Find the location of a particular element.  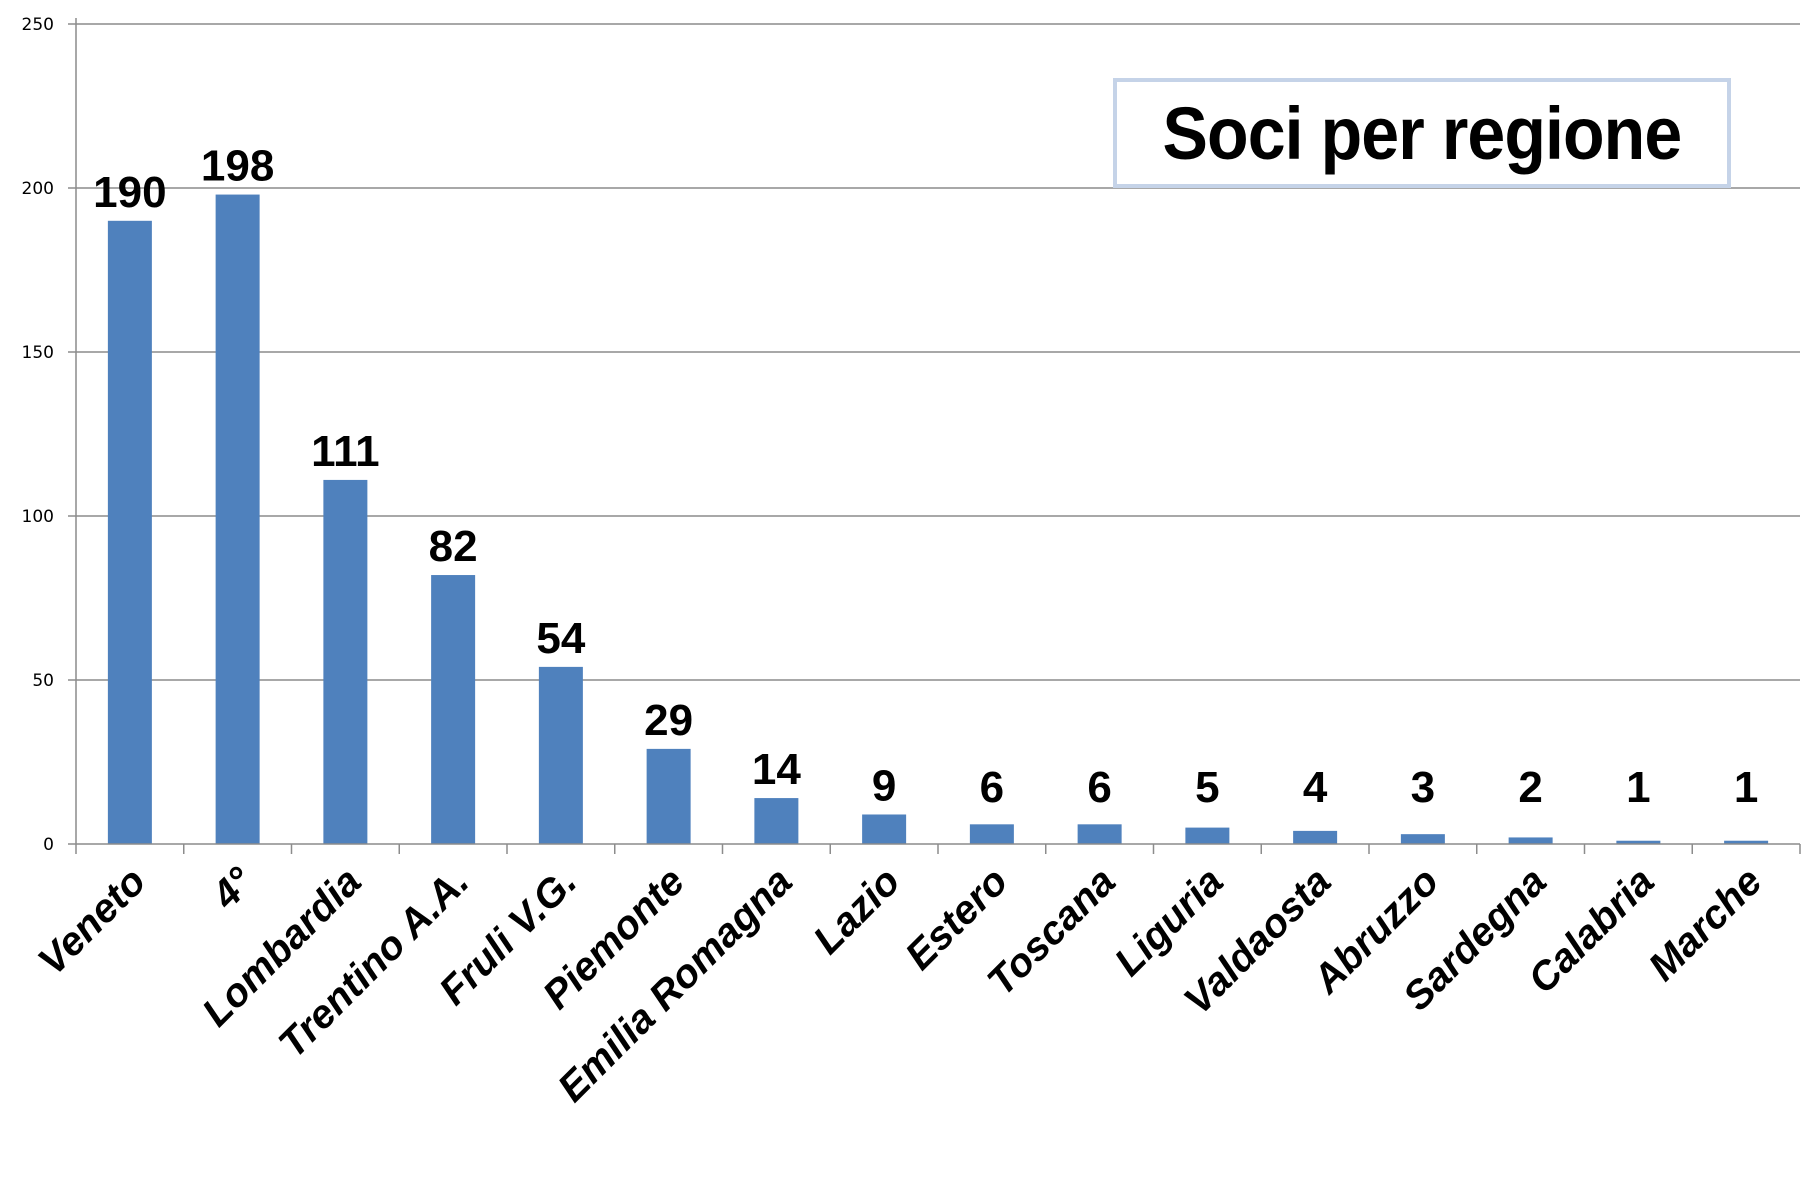

chart-title: Soci per regione is located at coordinates (1422, 133).